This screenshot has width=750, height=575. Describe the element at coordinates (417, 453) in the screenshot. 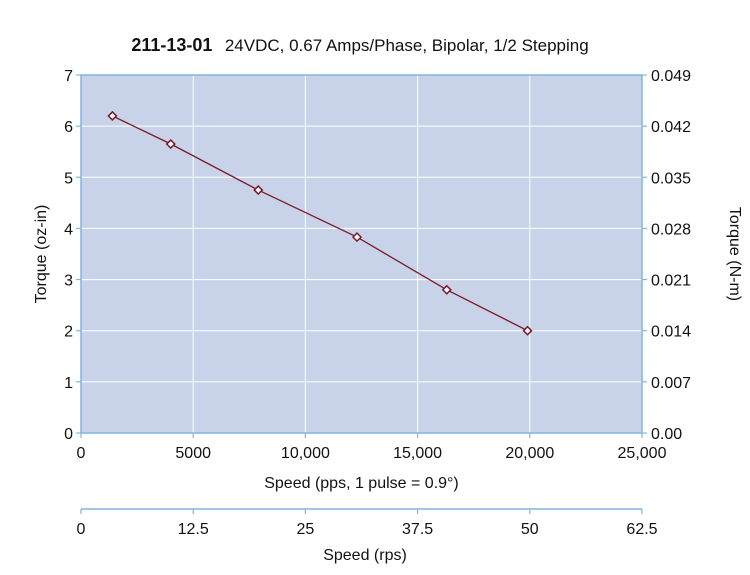

I see `x-tick-label: 15,000` at that location.